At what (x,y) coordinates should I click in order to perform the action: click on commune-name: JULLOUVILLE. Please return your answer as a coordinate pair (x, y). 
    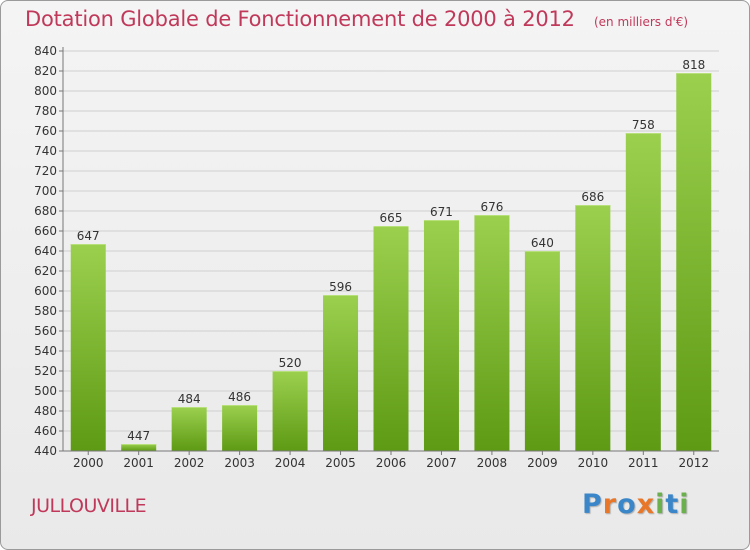
    Looking at the image, I should click on (89, 506).